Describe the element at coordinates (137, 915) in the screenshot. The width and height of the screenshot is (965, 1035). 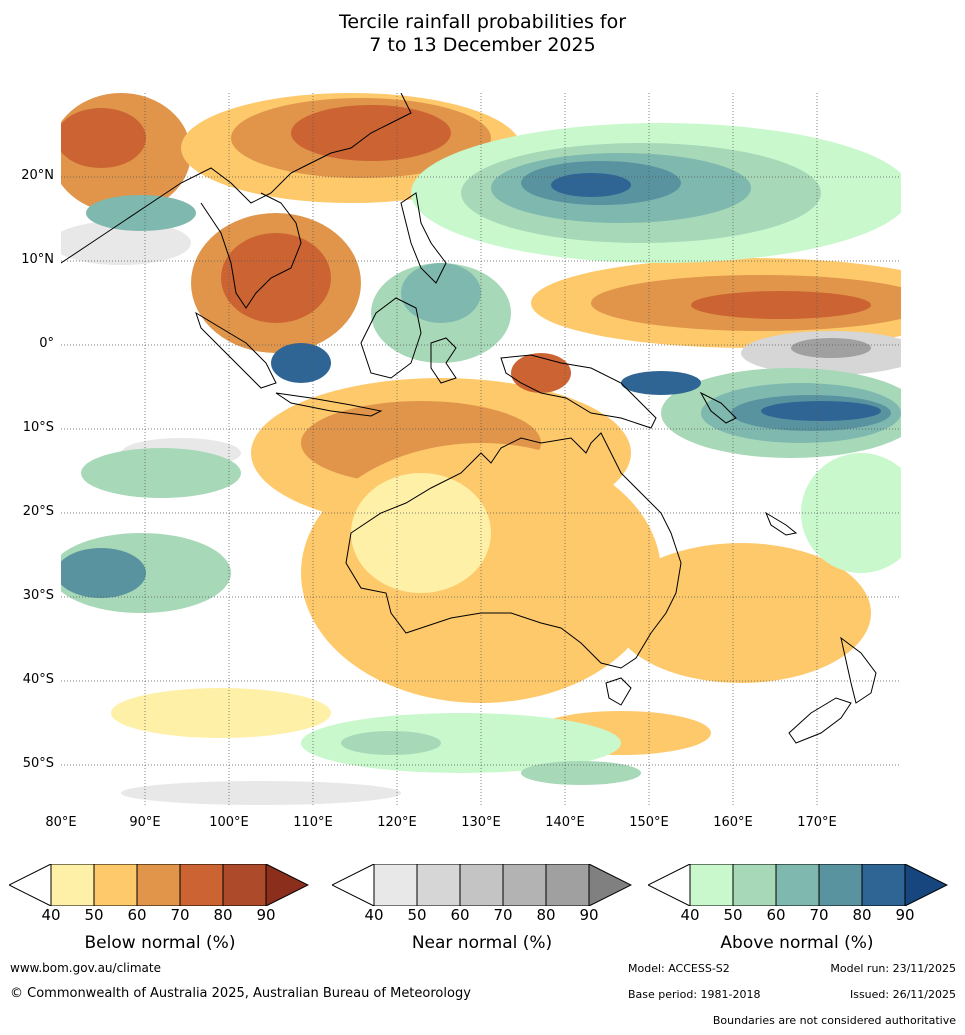
I see `below-tick-60: 60` at that location.